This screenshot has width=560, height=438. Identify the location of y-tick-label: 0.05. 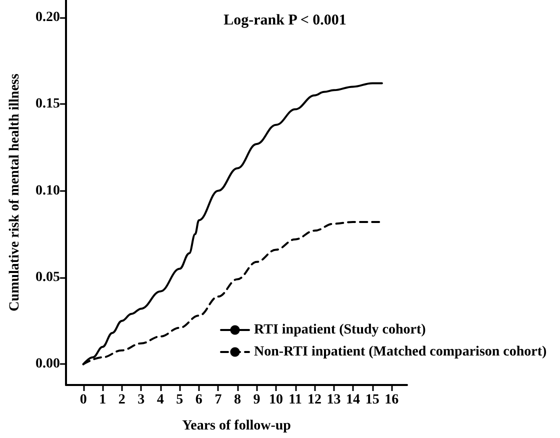
(48, 277).